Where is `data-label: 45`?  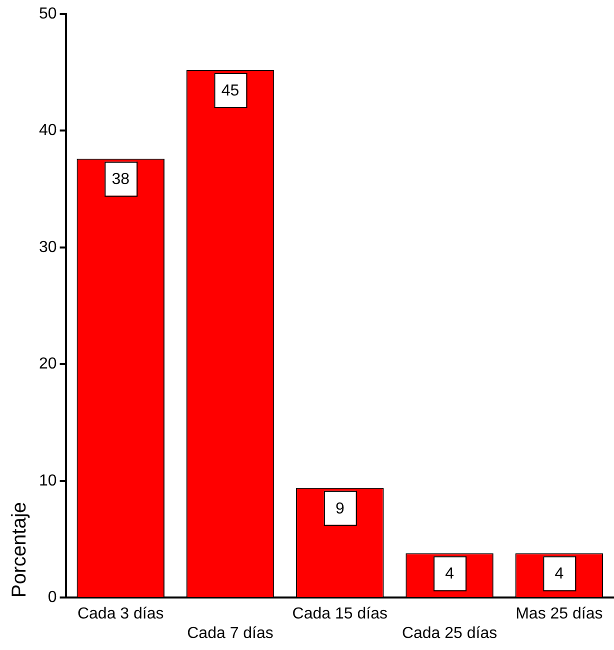 data-label: 45 is located at coordinates (230, 91).